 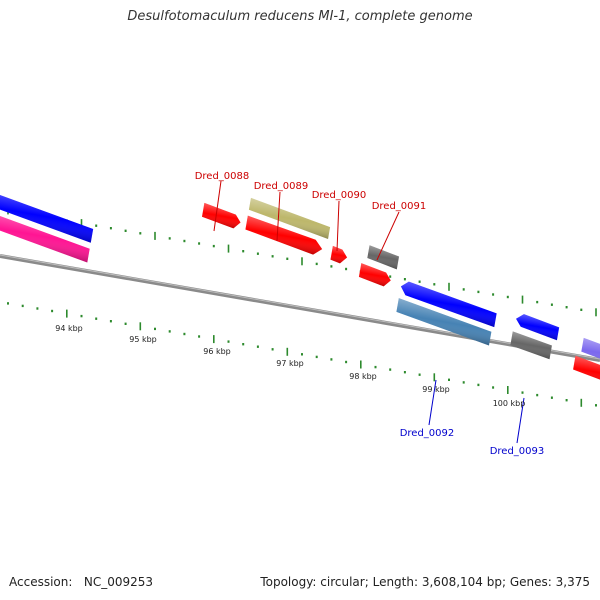 I want to click on scale-label-99kbp: 99 kbp, so click(x=436, y=389).